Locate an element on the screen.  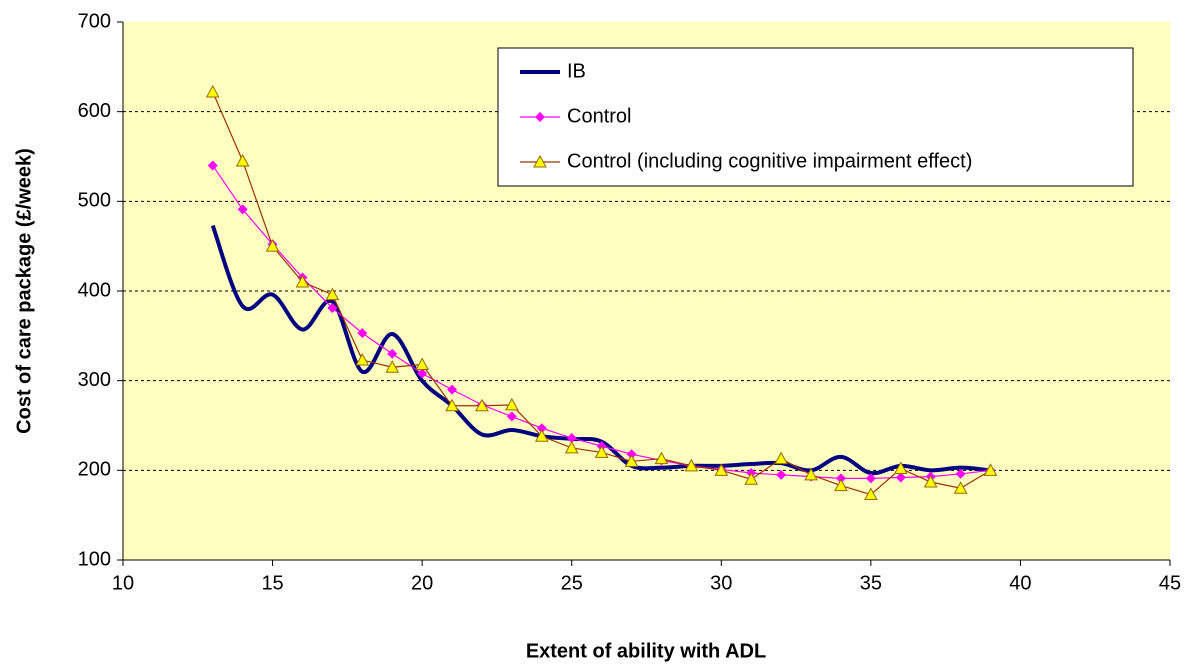
y-tick-label: 400 is located at coordinates (94, 290).